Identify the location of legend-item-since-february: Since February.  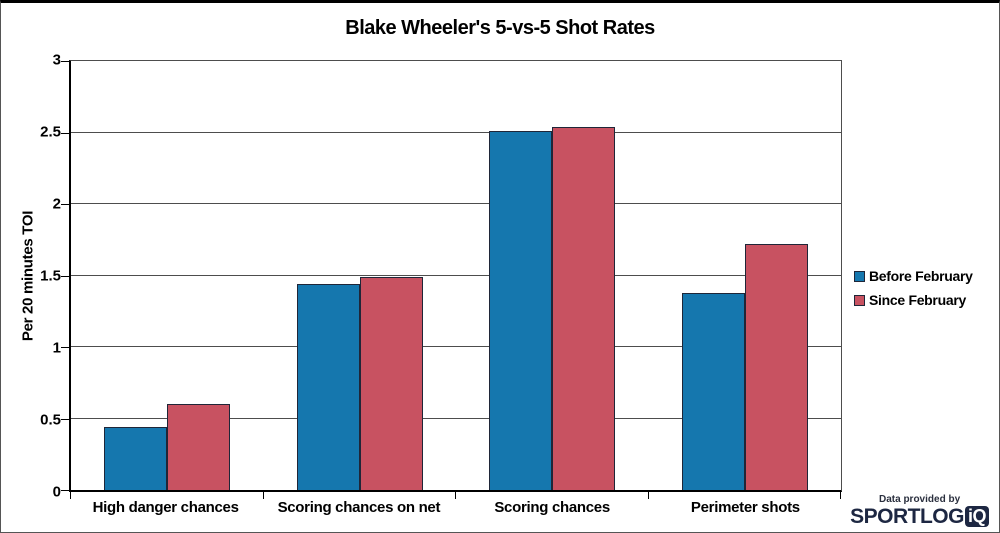
(913, 300).